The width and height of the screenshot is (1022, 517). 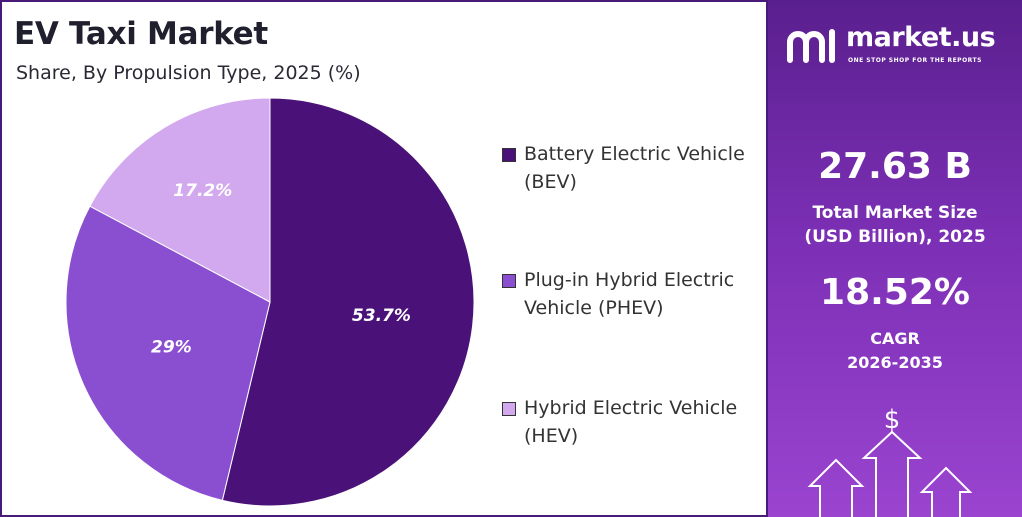 I want to click on legend-swatch-bev, so click(x=509, y=155).